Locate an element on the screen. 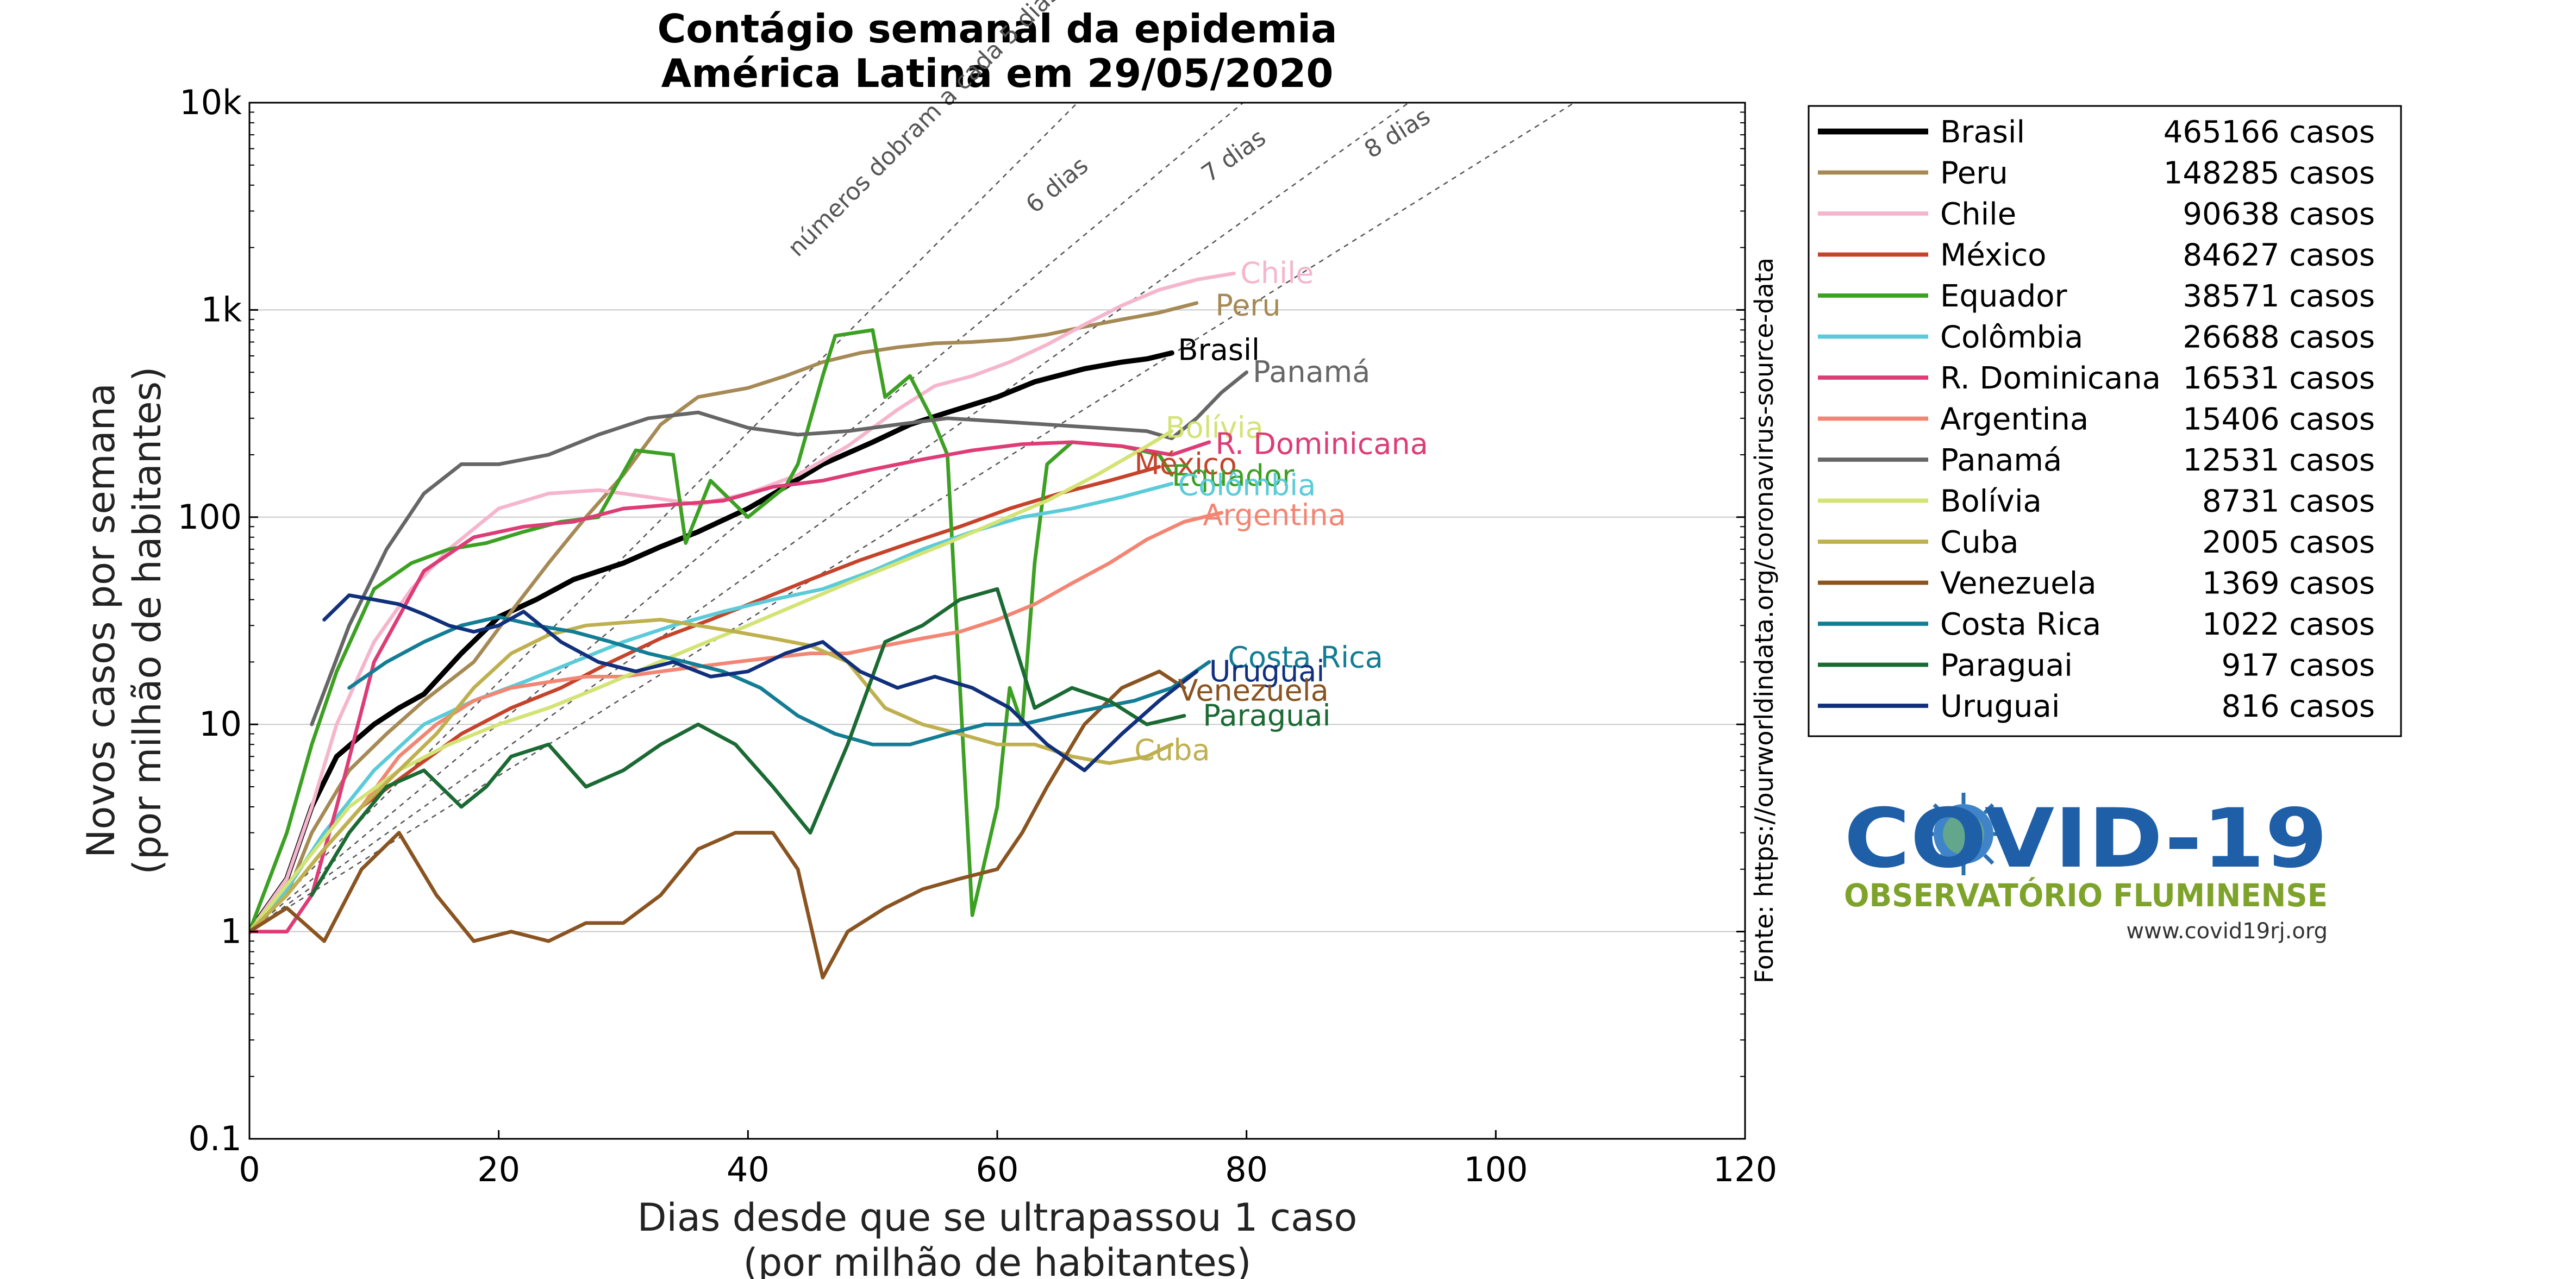  series-end-label: R. Dominicana is located at coordinates (1321, 444).